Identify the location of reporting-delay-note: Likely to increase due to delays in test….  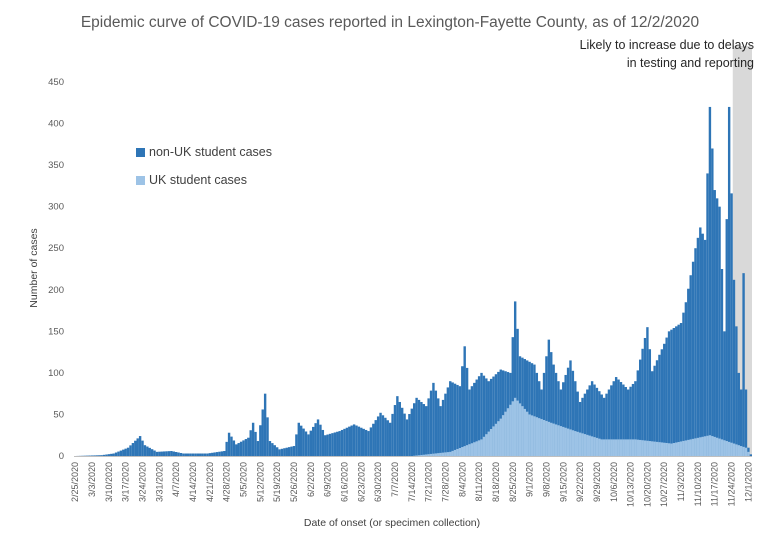
(666, 54).